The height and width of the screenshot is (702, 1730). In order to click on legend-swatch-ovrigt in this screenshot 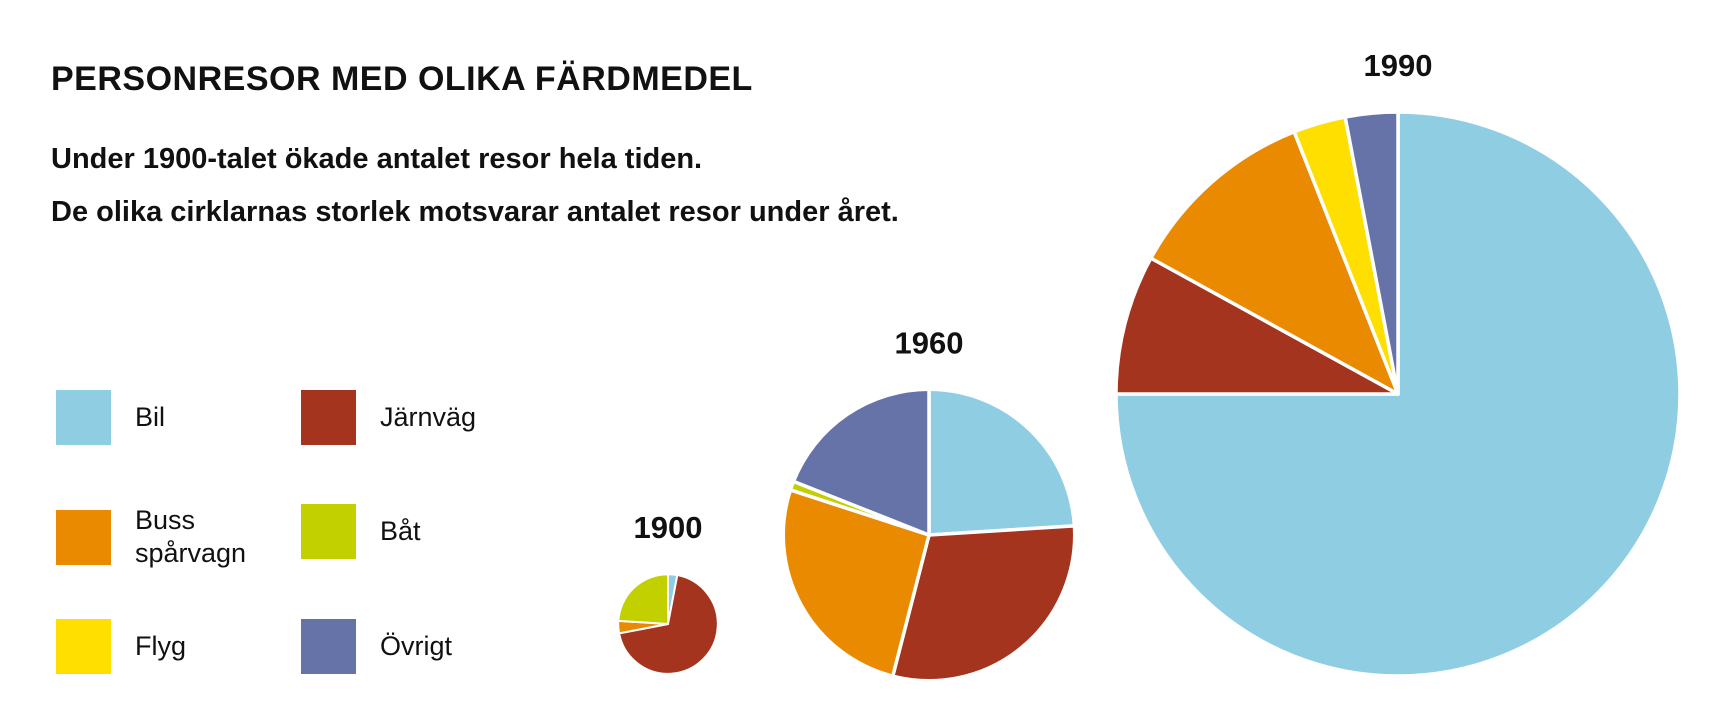, I will do `click(328, 646)`.